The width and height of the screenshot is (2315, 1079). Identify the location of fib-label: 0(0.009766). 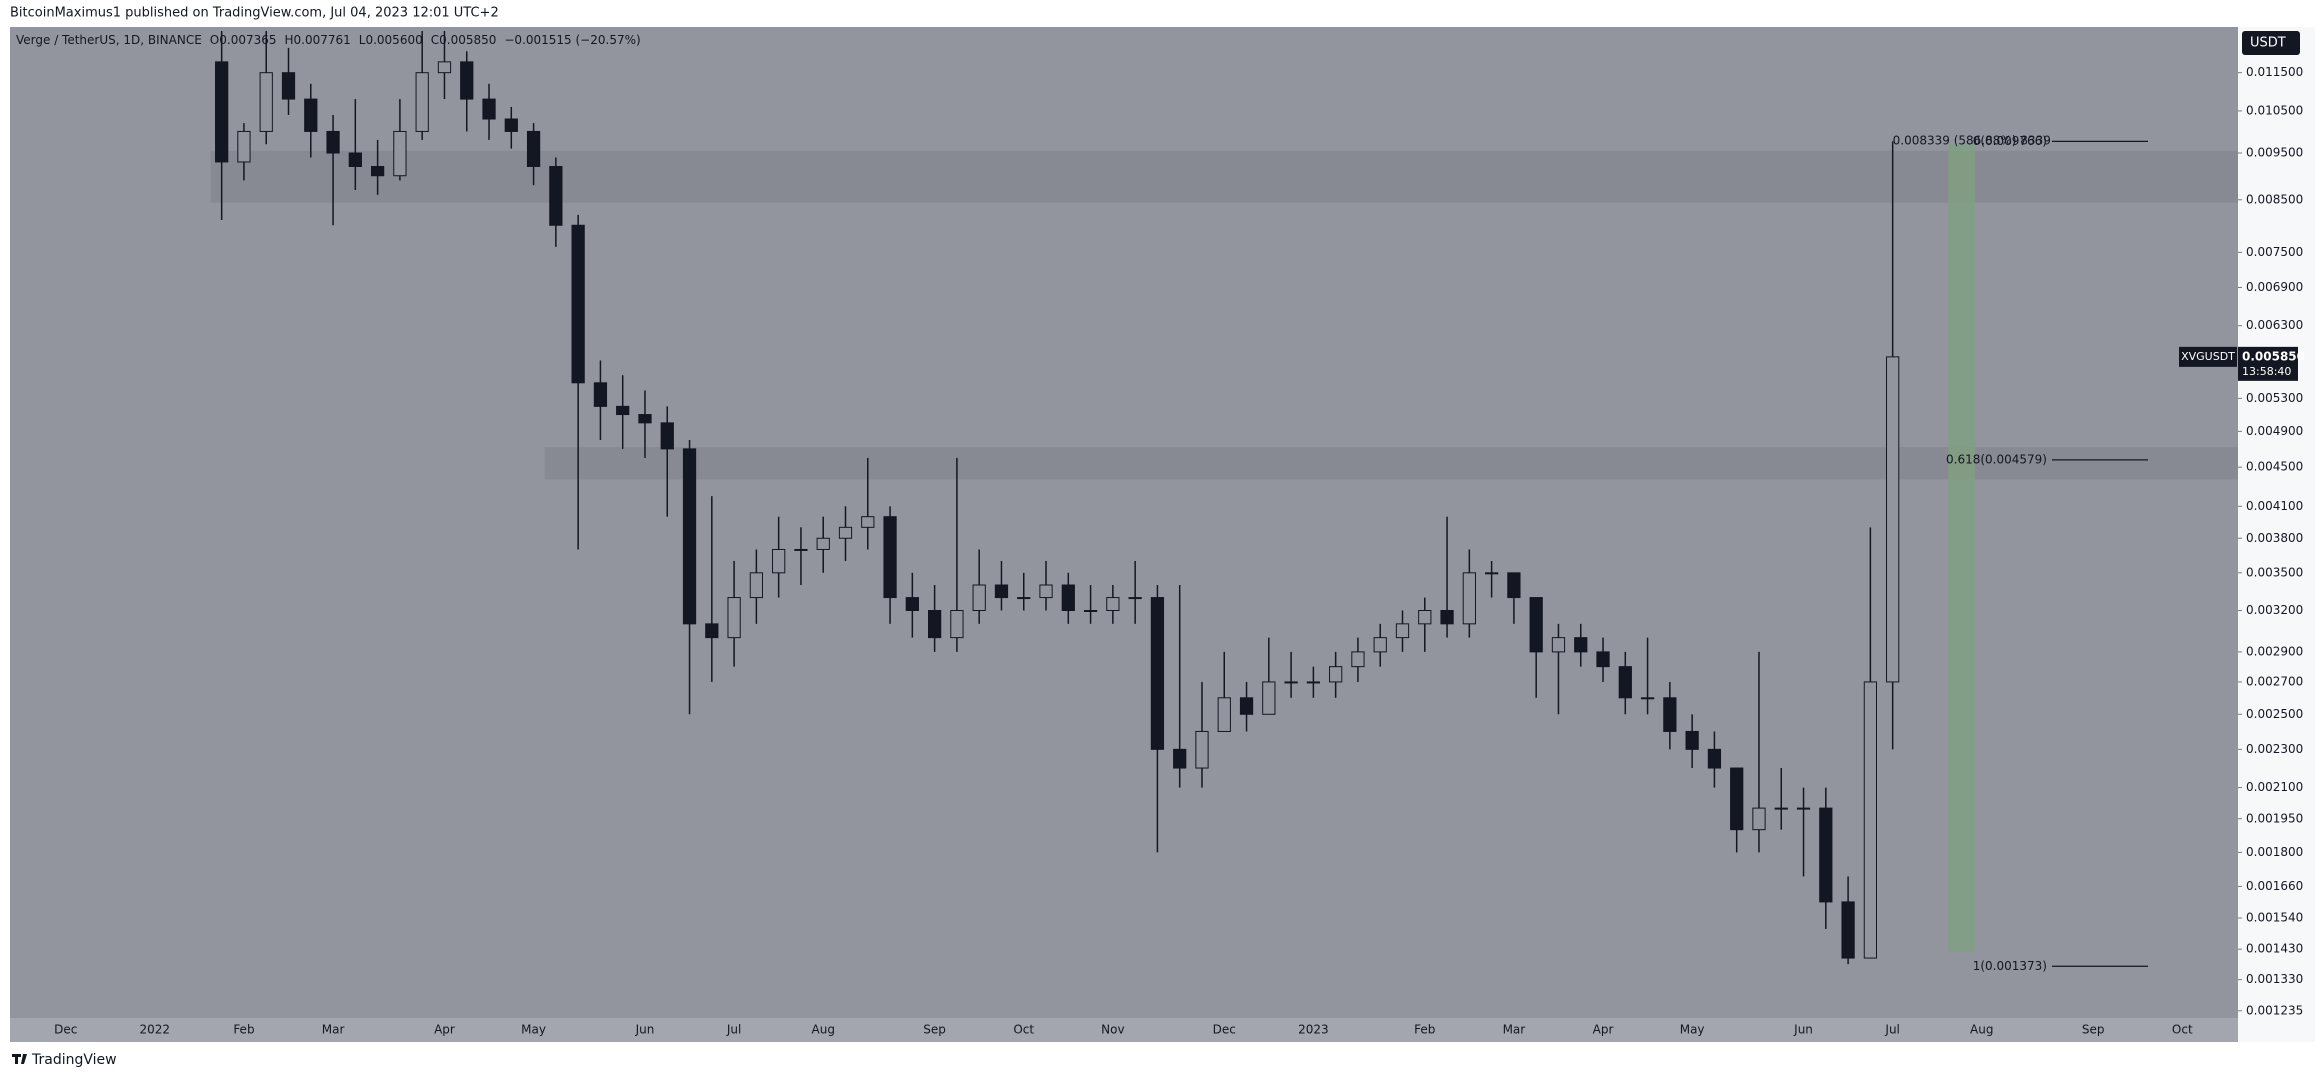
(2010, 141).